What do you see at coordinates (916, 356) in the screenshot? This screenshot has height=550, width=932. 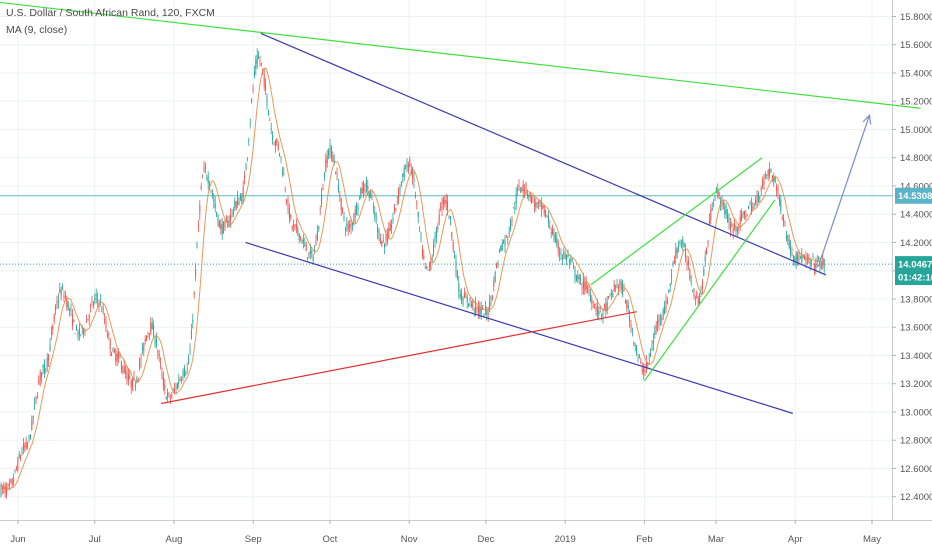 I see `price-tick-label: 13.40000` at bounding box center [916, 356].